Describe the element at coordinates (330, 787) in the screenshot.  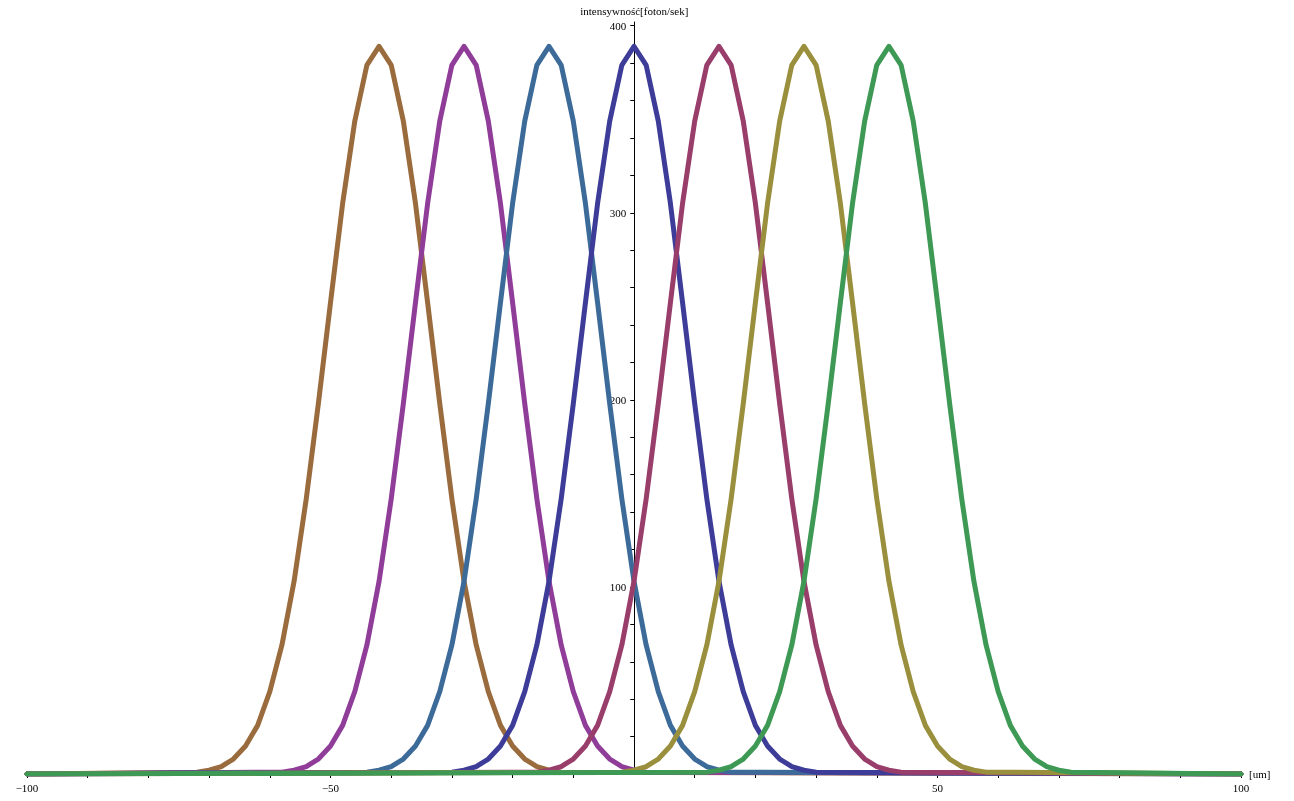
I see `x-tick-label: −50` at that location.